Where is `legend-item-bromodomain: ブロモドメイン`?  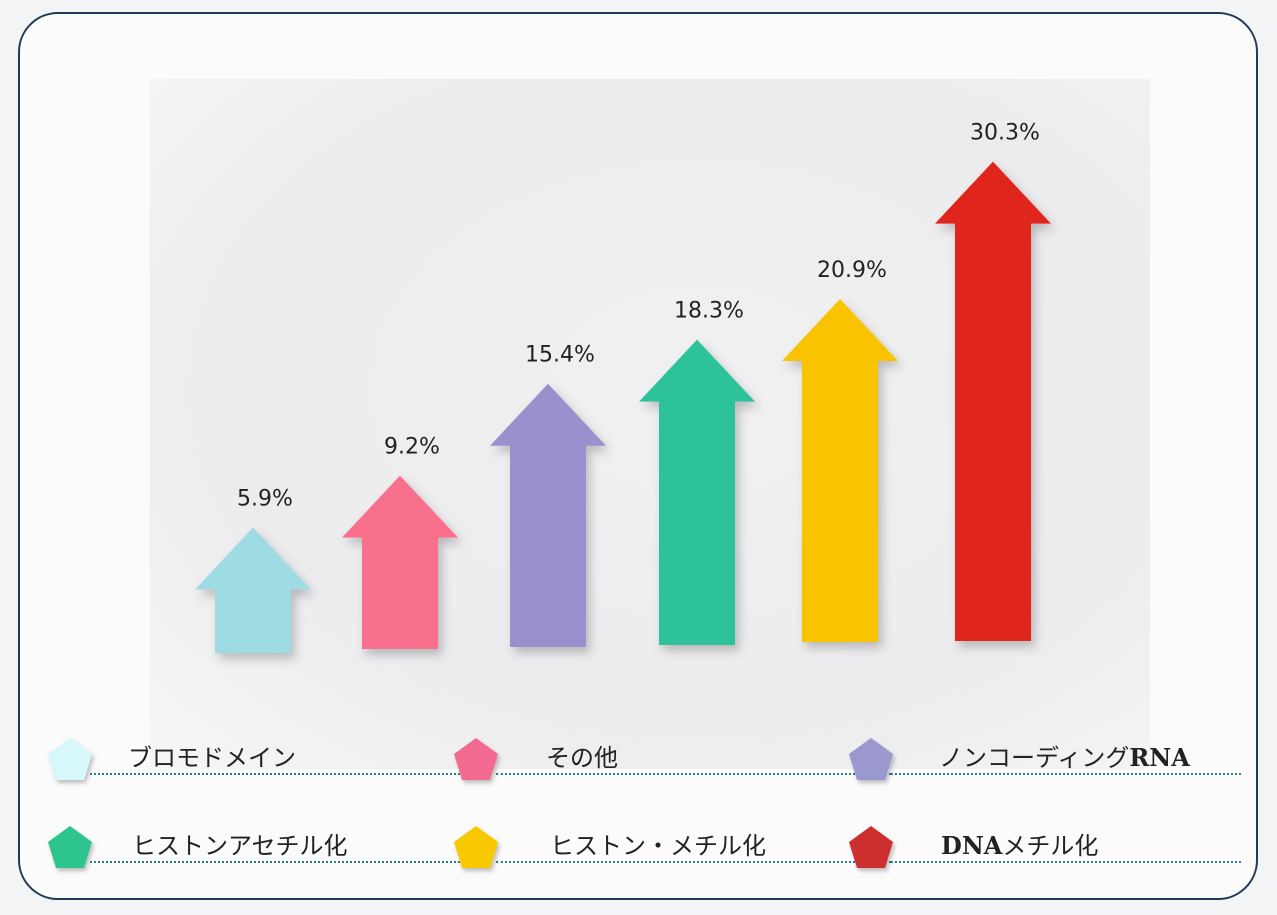 legend-item-bromodomain: ブロモドメイン is located at coordinates (264, 760).